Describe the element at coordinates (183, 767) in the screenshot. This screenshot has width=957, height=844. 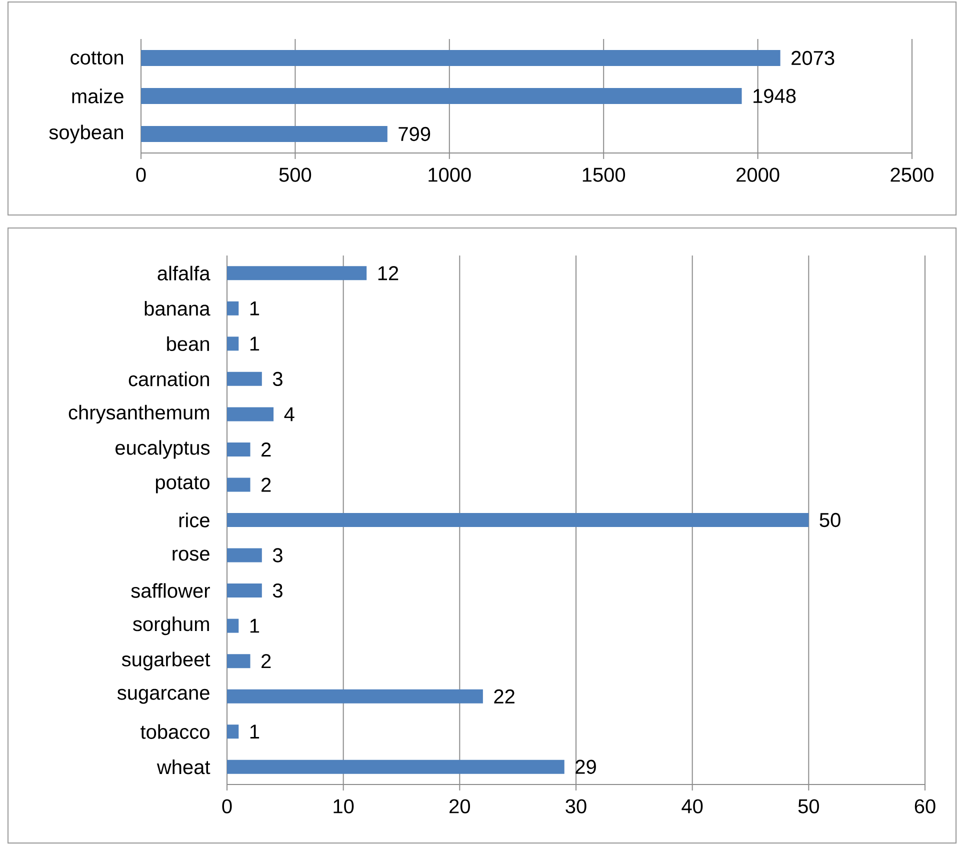
I see `y-tick-label: wheat` at that location.